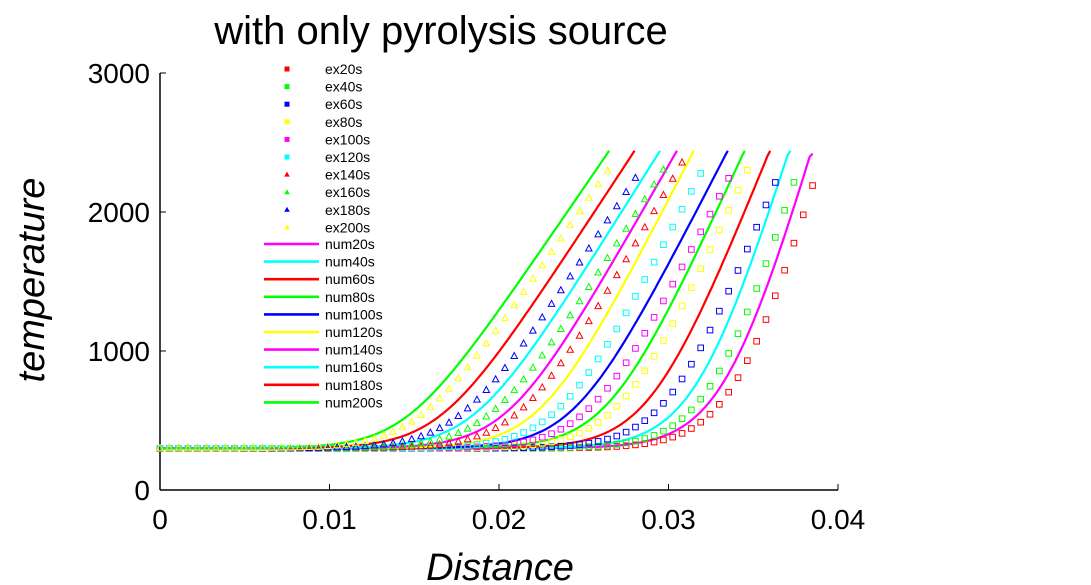 This screenshot has height=585, width=1091. Describe the element at coordinates (347, 175) in the screenshot. I see `legend-label-ex140s: ex140s` at that location.